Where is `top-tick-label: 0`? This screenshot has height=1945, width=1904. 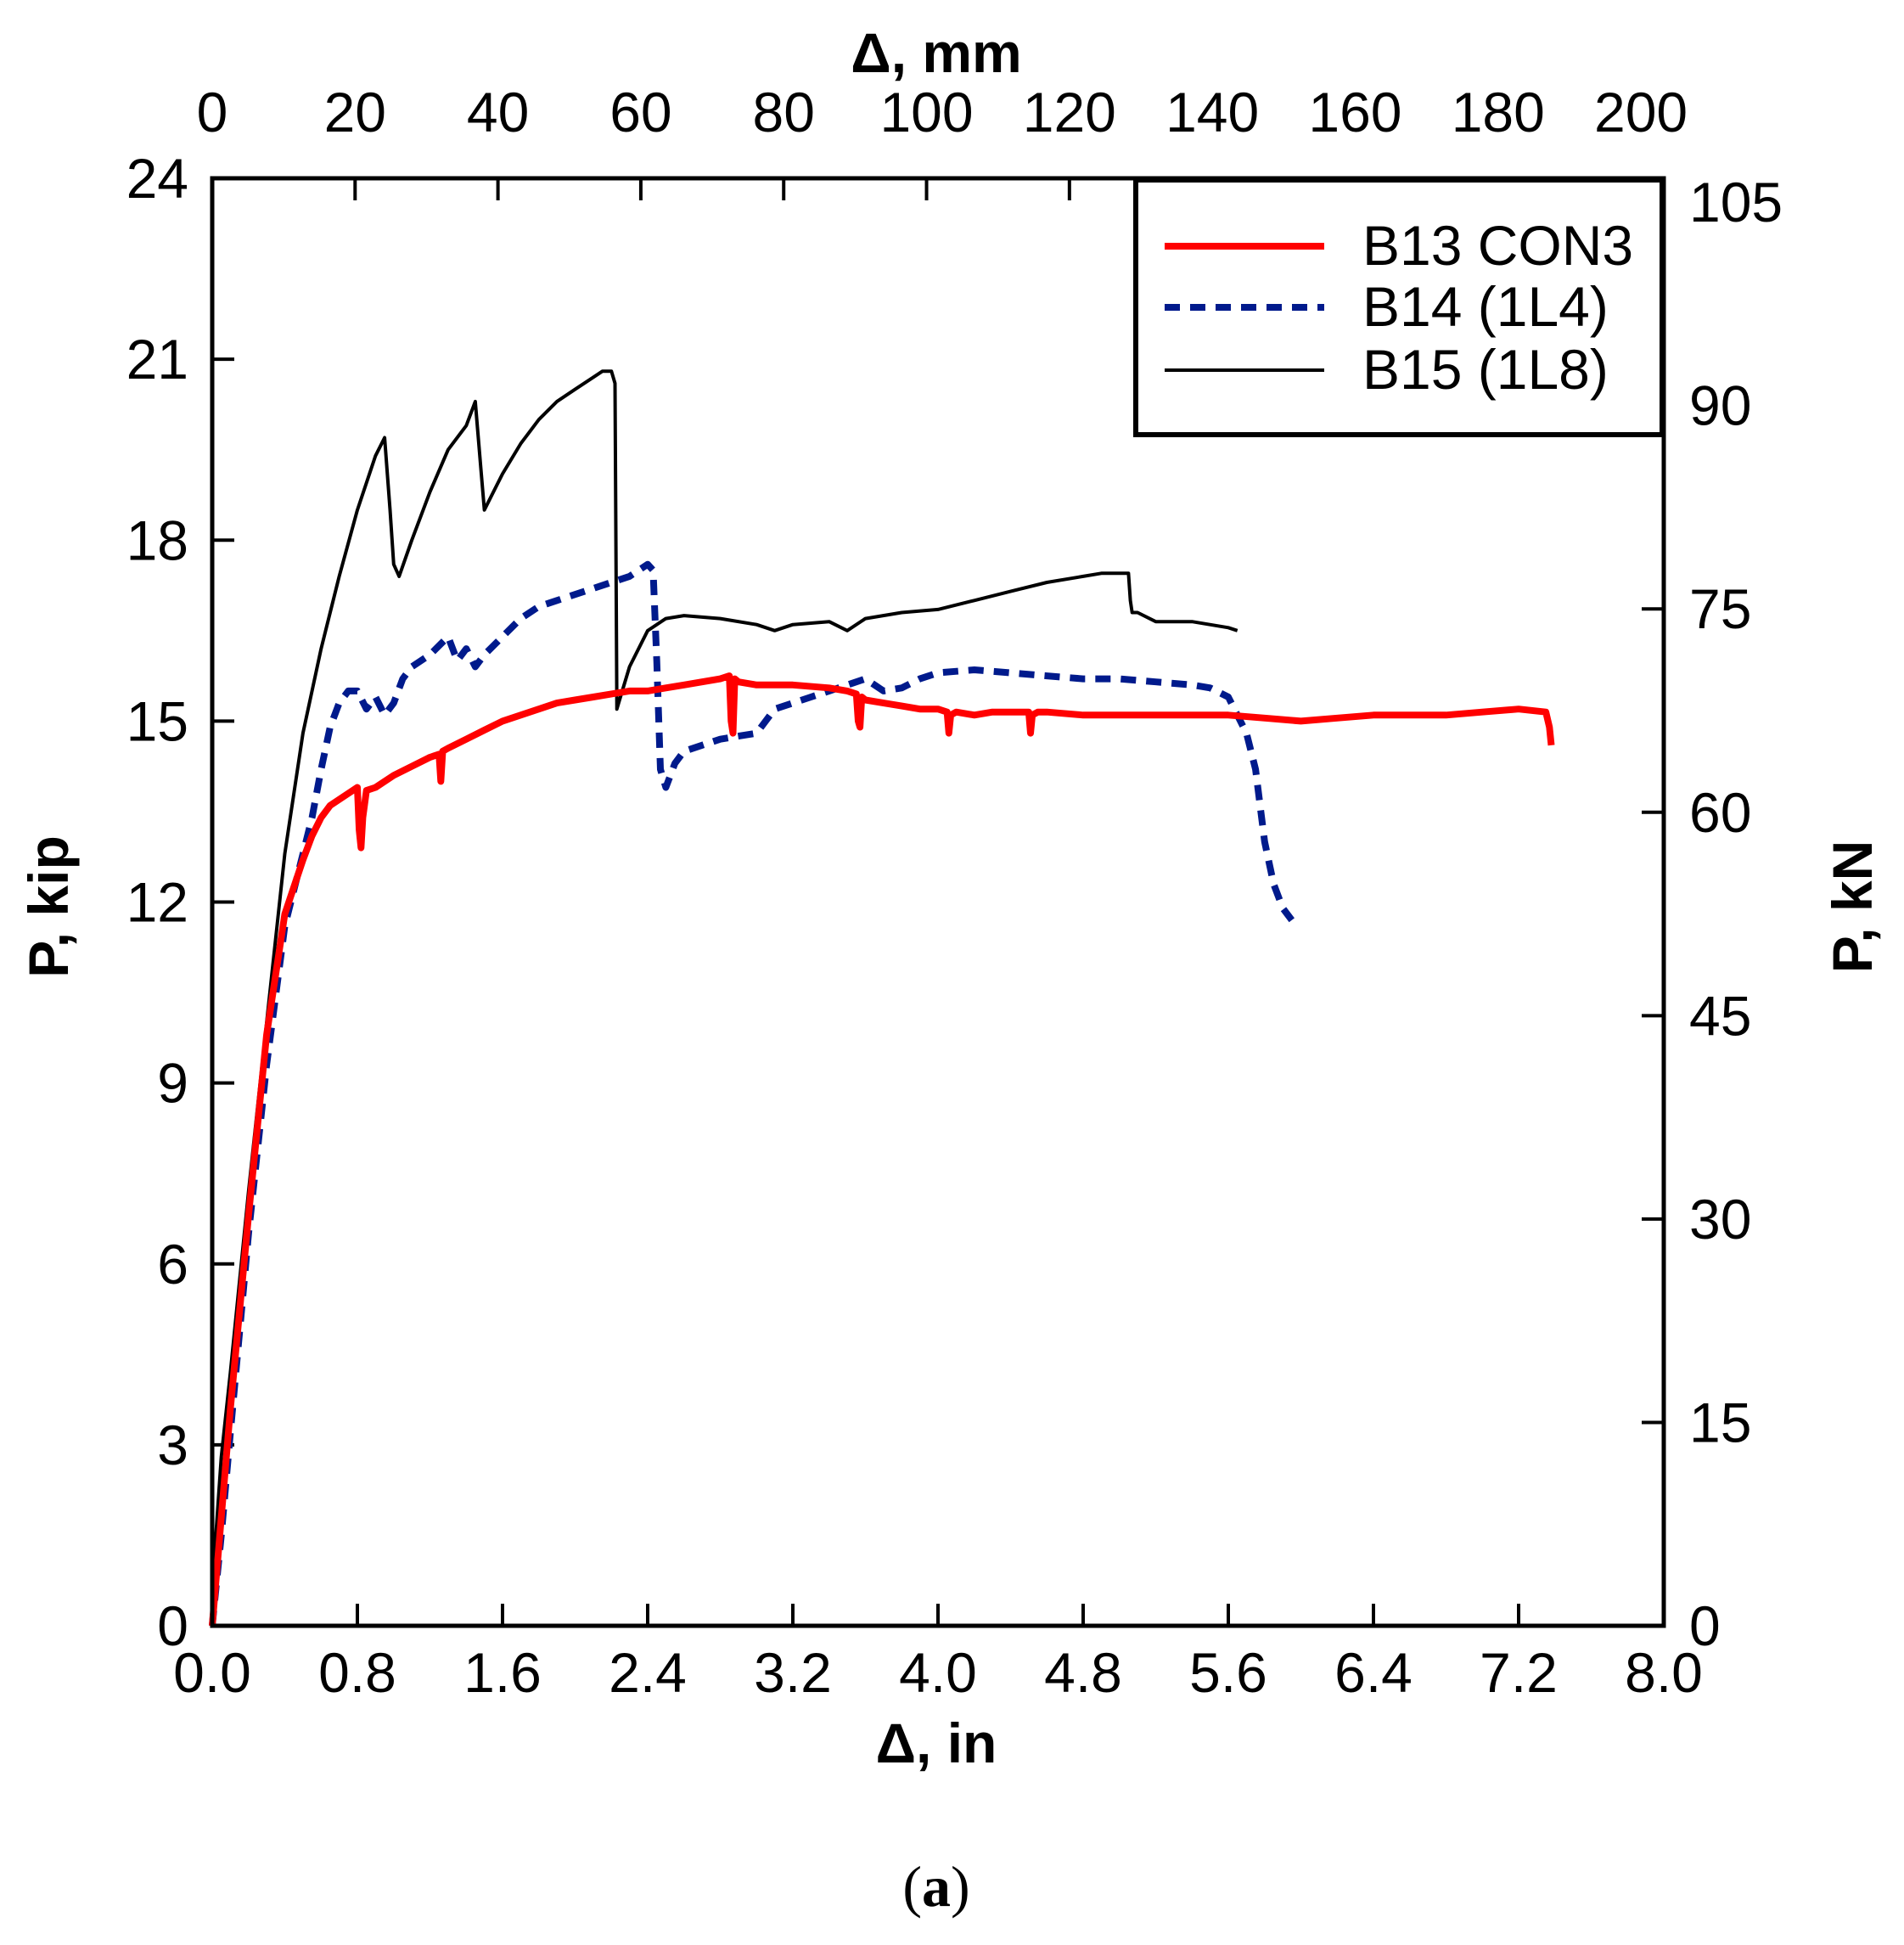 top-tick-label: 0 is located at coordinates (213, 112).